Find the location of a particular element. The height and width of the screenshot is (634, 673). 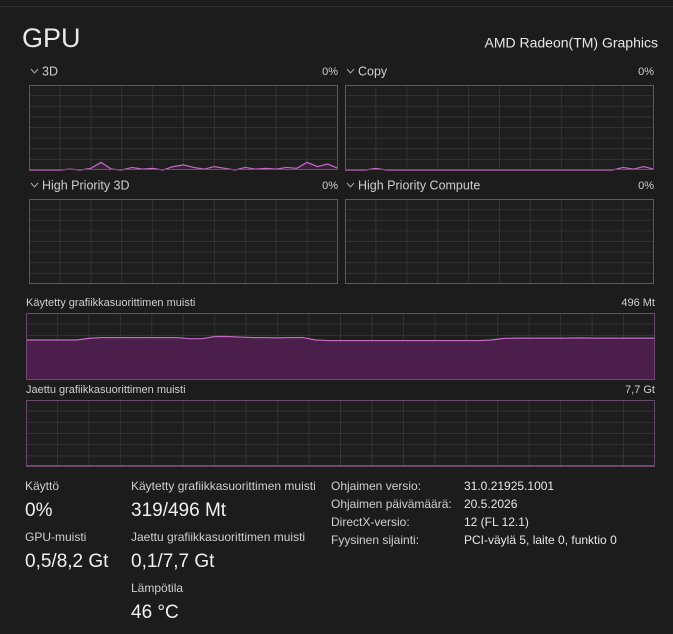

usage-area is located at coordinates (183, 166).